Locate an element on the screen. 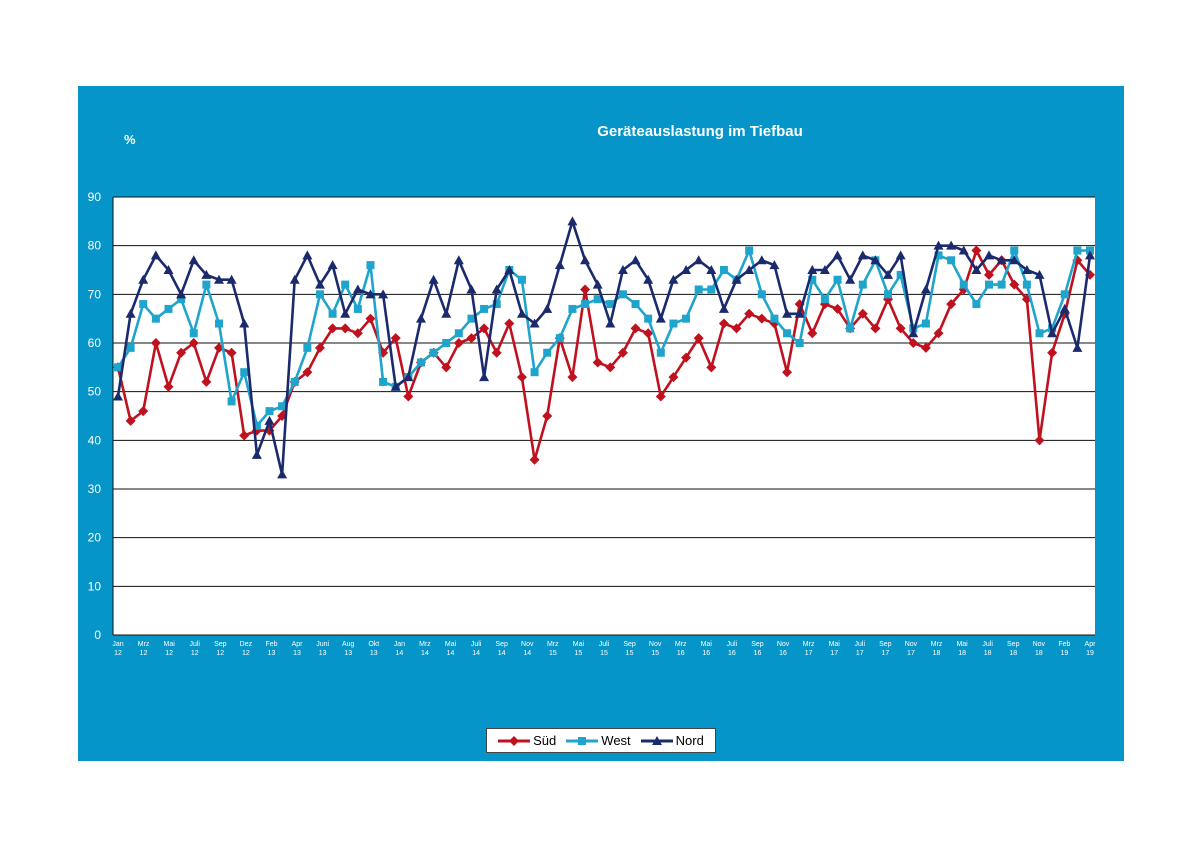 The image size is (1200, 848). legend-label-west: West is located at coordinates (616, 740).